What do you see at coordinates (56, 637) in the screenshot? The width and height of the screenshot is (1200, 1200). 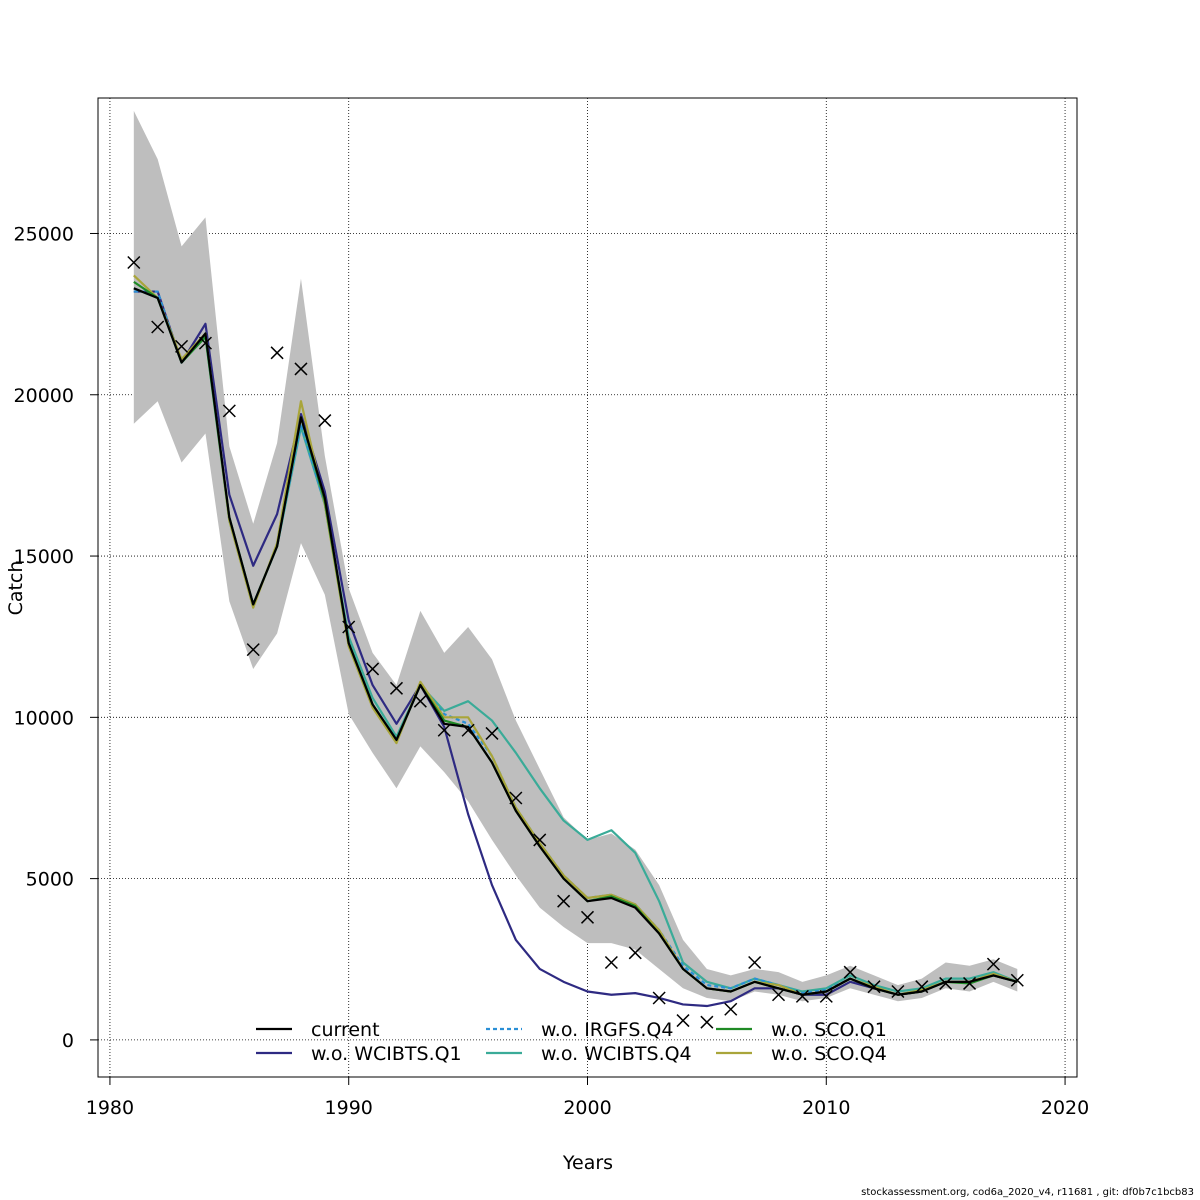 I see `y-axis: 0 5000 10000 15000 20000 25000` at bounding box center [56, 637].